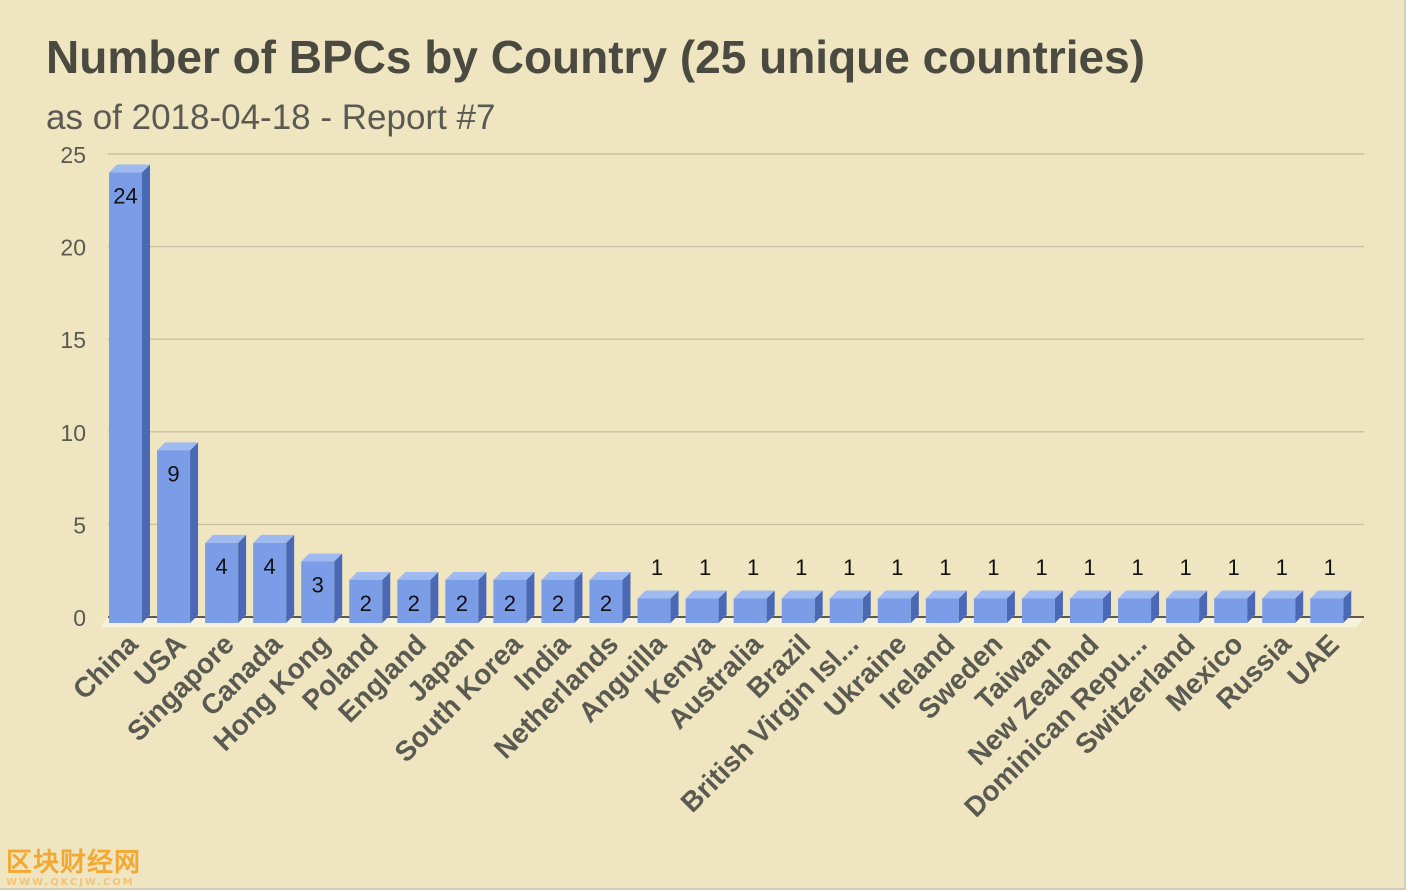  Describe the element at coordinates (73, 433) in the screenshot. I see `y-tick-label: 10` at that location.